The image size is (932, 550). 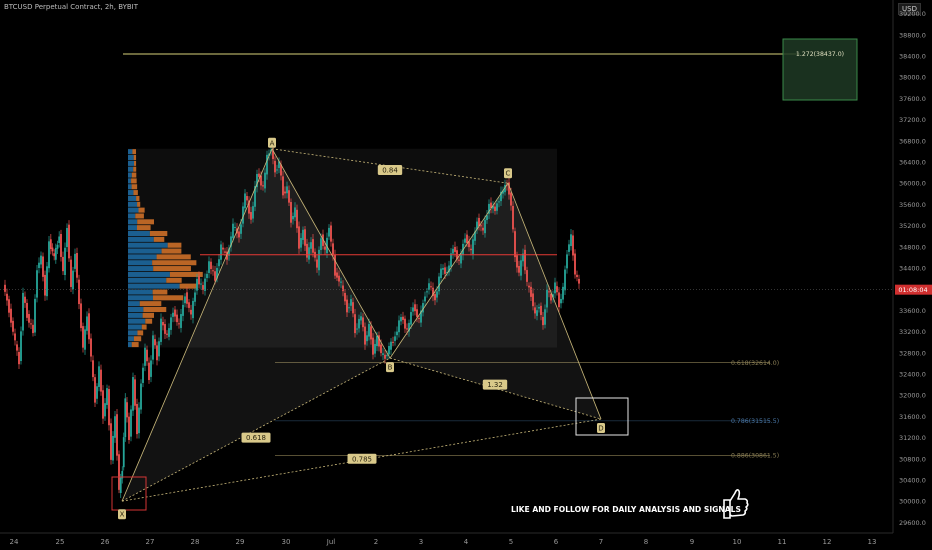 What do you see at coordinates (602, 416) in the screenshot?
I see `d-point-highlight-box` at bounding box center [602, 416].